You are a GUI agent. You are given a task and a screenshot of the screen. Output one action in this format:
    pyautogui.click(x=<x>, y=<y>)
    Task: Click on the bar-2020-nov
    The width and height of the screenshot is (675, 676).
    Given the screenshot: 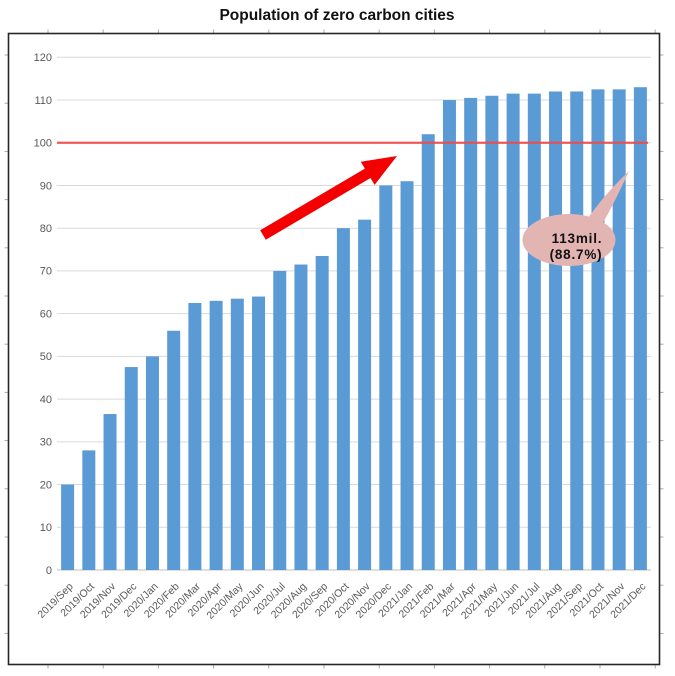 What is the action you would take?
    pyautogui.click(x=365, y=394)
    